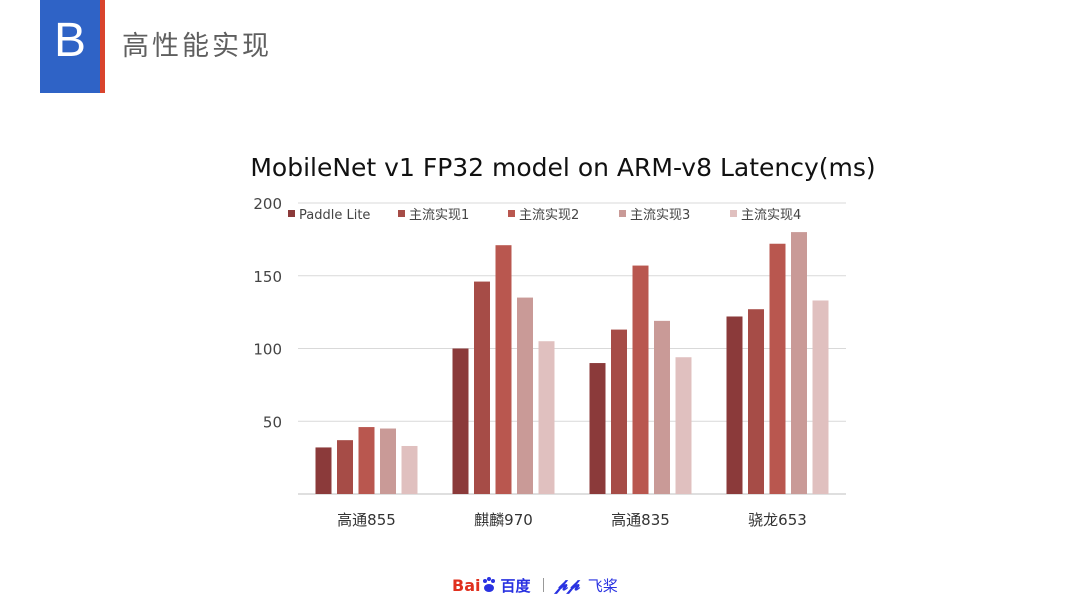 The image size is (1080, 605). Describe the element at coordinates (572, 520) in the screenshot. I see `x-axis-ticks: 高通855 麒麟970 高通835 骁龙653` at that location.